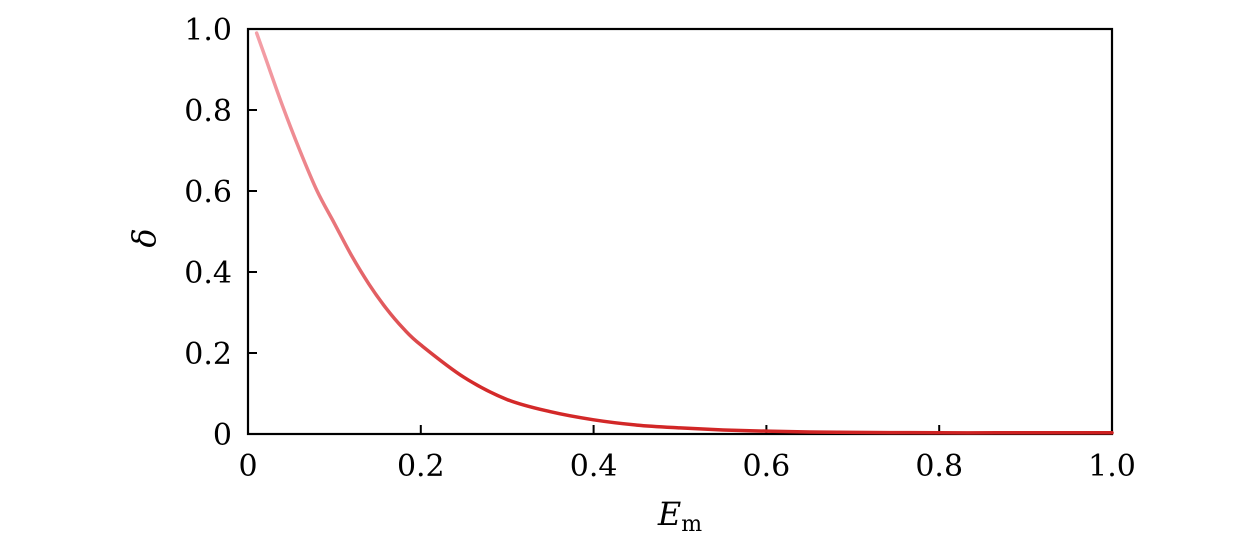 The width and height of the screenshot is (1260, 545). I want to click on x-axis-title-subscript: m, so click(691, 524).